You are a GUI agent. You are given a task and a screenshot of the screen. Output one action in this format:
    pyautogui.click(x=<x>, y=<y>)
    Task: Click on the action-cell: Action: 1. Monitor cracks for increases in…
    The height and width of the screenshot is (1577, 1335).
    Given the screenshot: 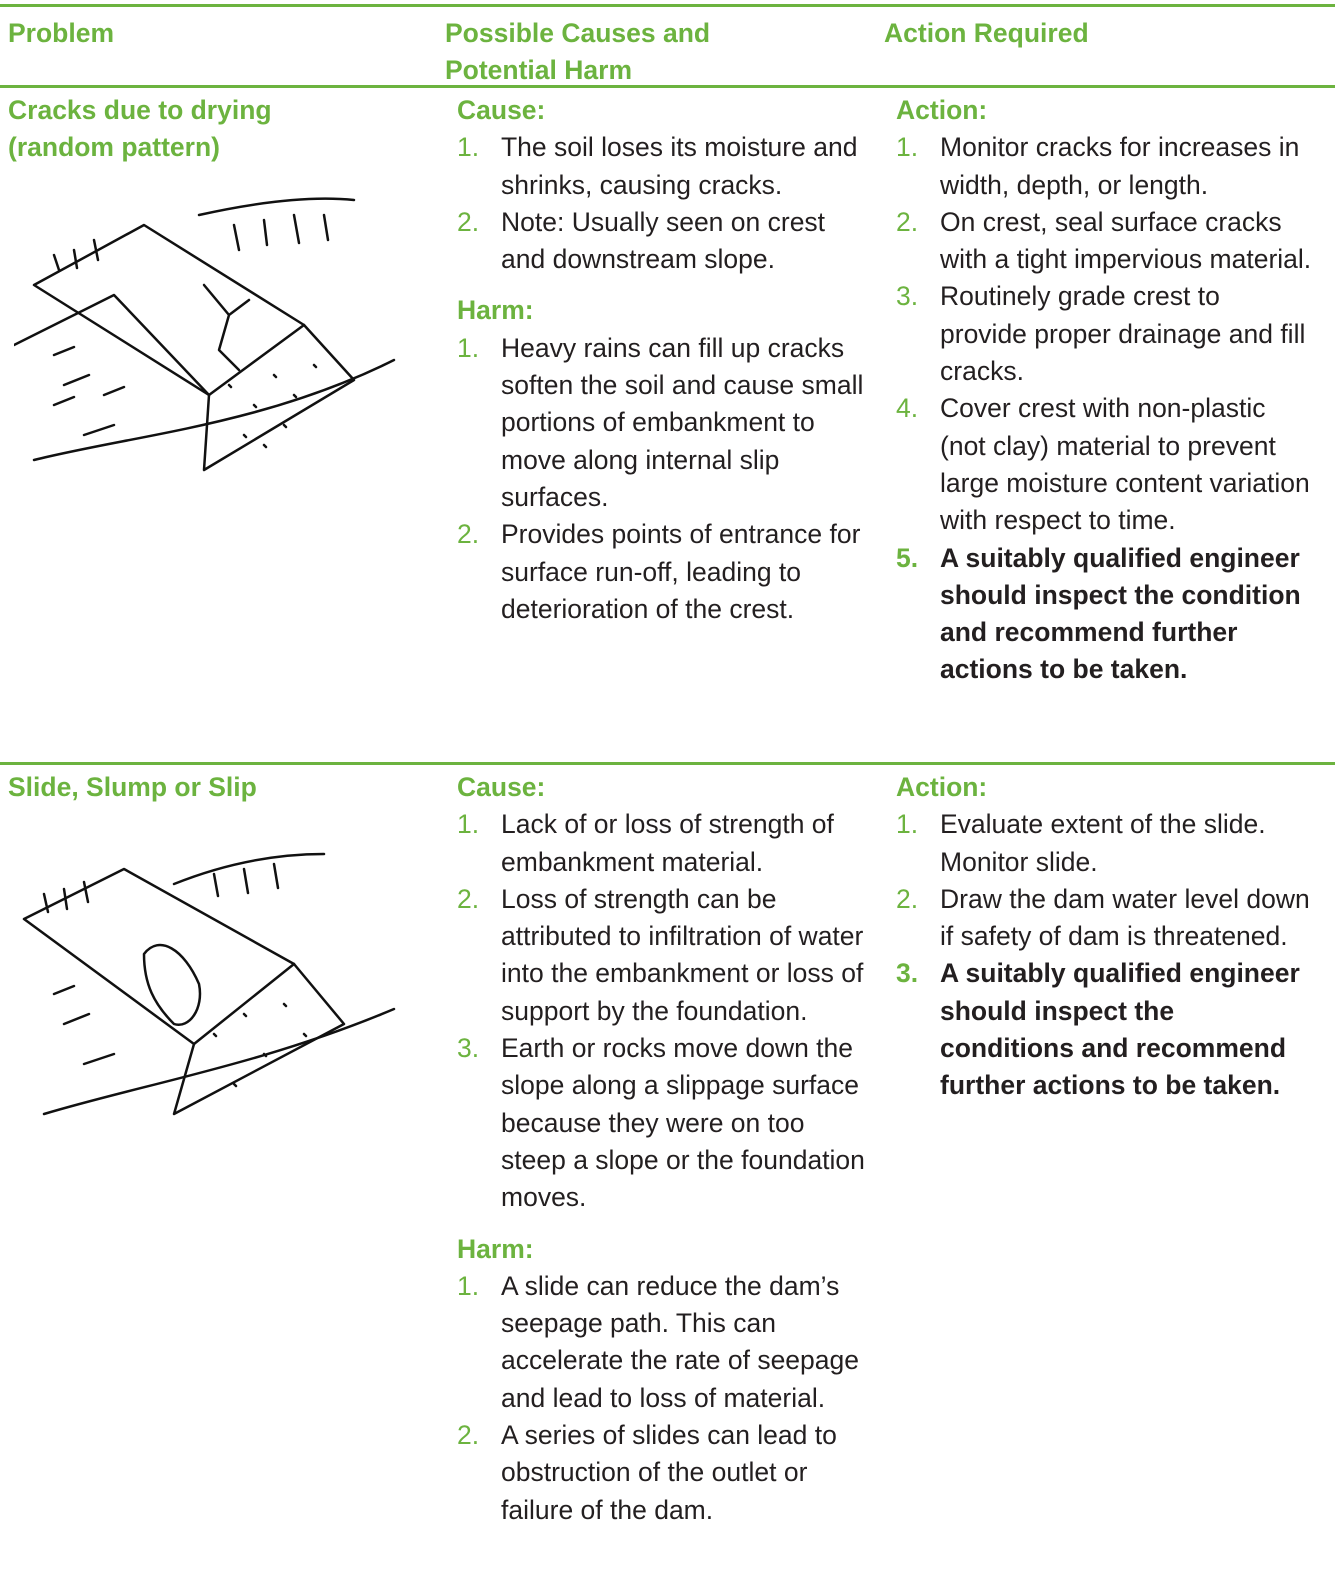 What is the action you would take?
    pyautogui.click(x=1109, y=390)
    